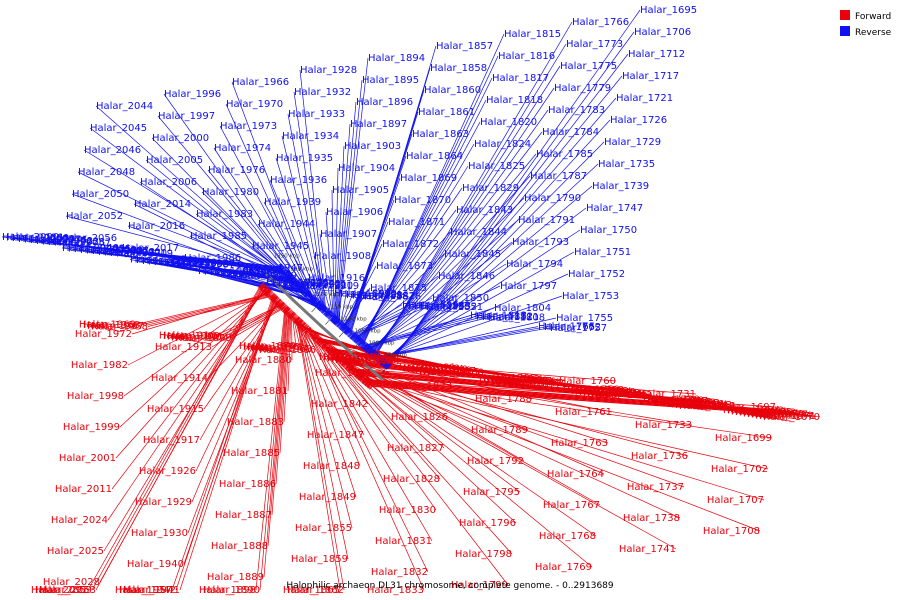 The height and width of the screenshot is (600, 900). I want to click on gene-label: Halar_1873, so click(404, 266).